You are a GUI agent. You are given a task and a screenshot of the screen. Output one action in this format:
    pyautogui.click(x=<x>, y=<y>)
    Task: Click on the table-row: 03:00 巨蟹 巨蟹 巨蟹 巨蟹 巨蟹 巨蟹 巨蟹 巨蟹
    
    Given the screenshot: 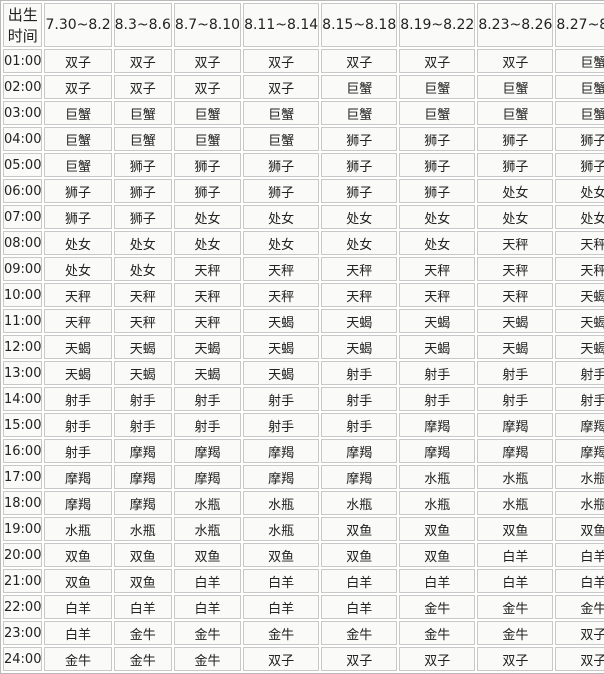 What is the action you would take?
    pyautogui.click(x=303, y=113)
    